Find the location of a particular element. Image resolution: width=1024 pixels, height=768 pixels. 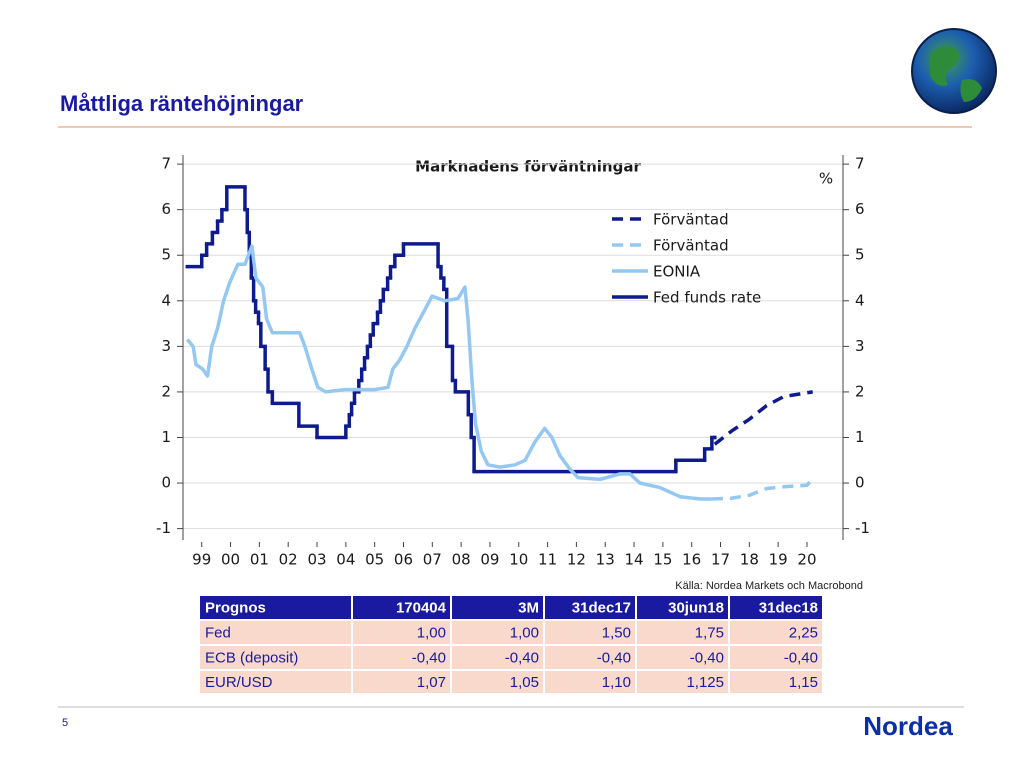

table-text: 1,125 is located at coordinates (705, 682).